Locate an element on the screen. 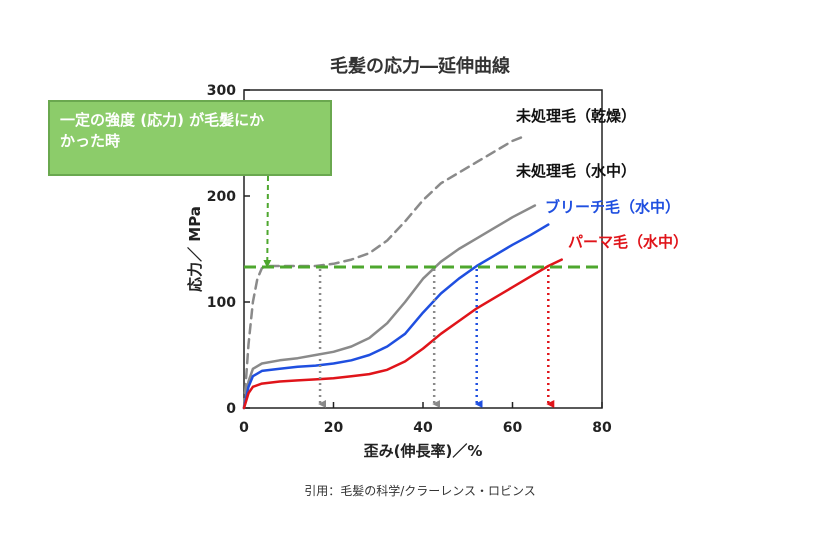  y-tick-label: 300 is located at coordinates (221, 91).